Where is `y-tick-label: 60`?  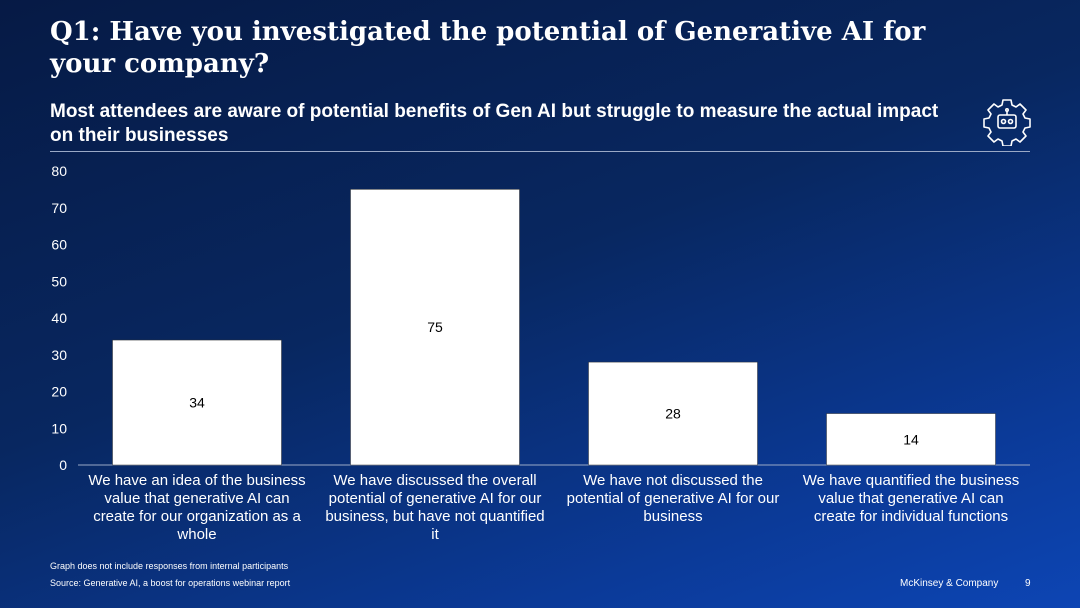
y-tick-label: 60 is located at coordinates (59, 245).